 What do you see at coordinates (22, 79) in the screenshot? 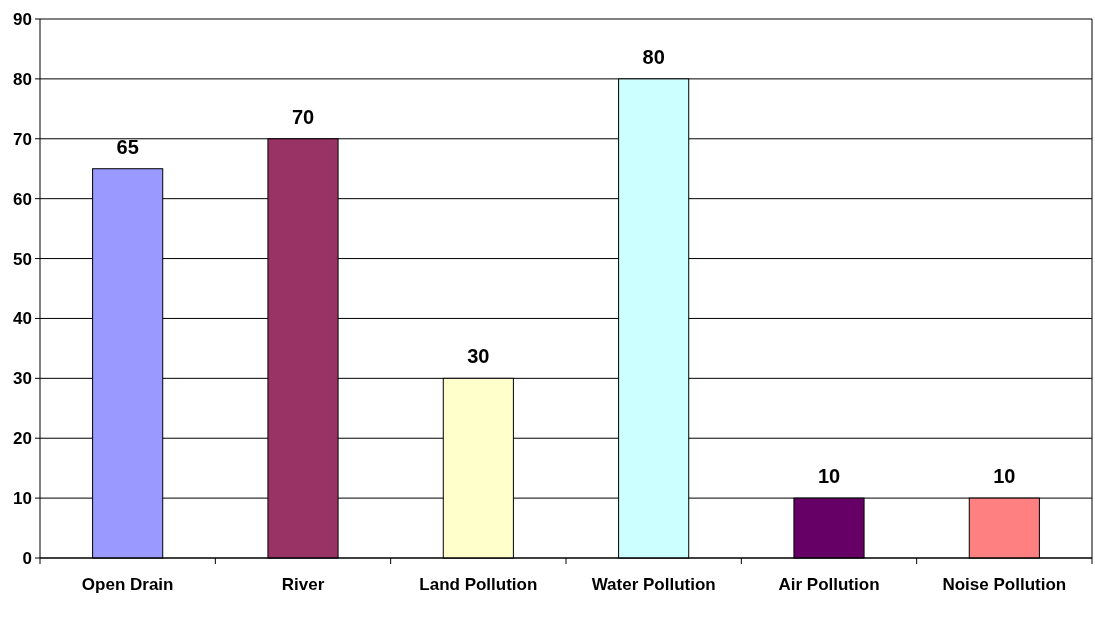
I see `y-tick-label: 80` at bounding box center [22, 79].